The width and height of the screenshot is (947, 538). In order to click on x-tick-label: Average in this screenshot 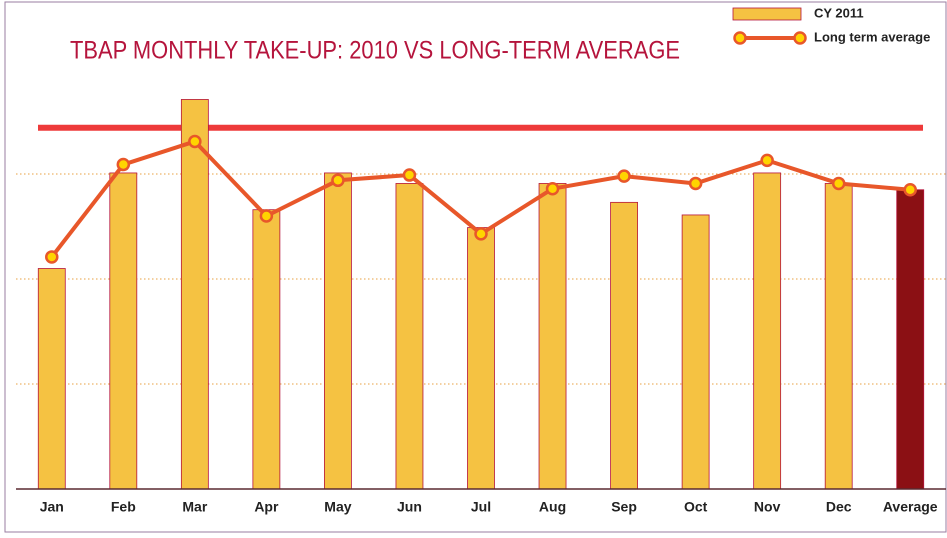, I will do `click(910, 507)`.